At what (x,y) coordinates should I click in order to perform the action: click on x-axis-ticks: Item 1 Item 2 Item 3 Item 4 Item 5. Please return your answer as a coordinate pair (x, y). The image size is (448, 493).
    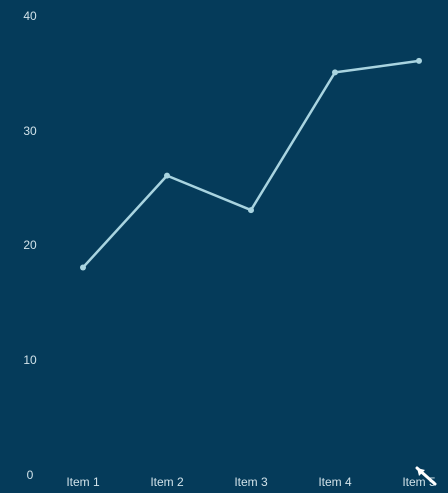
    Looking at the image, I should click on (251, 482).